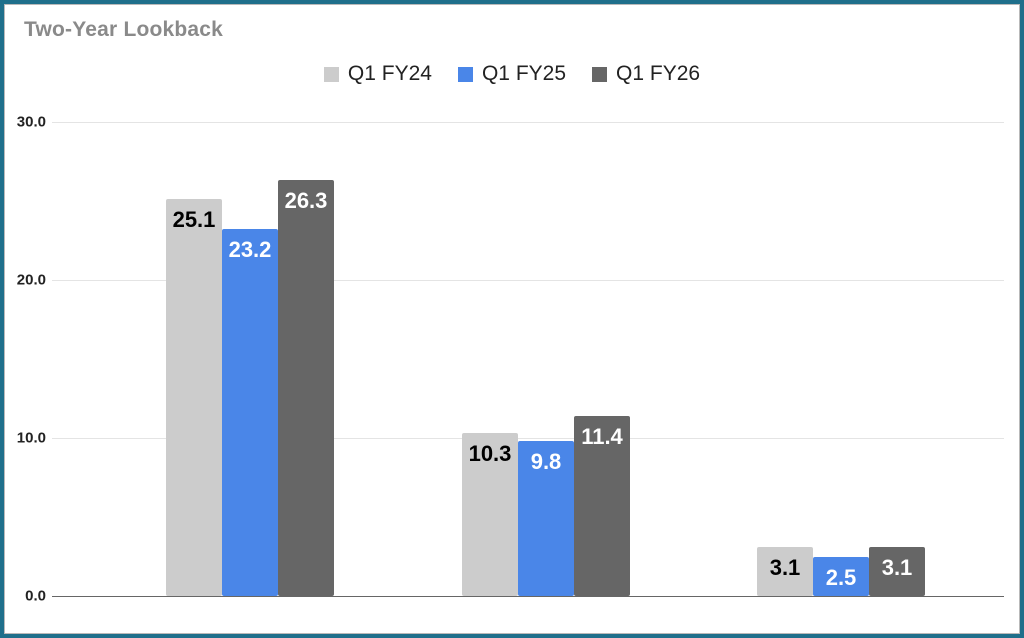 This screenshot has width=1024, height=638. I want to click on legend-item-q1-fy25: Q1 FY25, so click(512, 74).